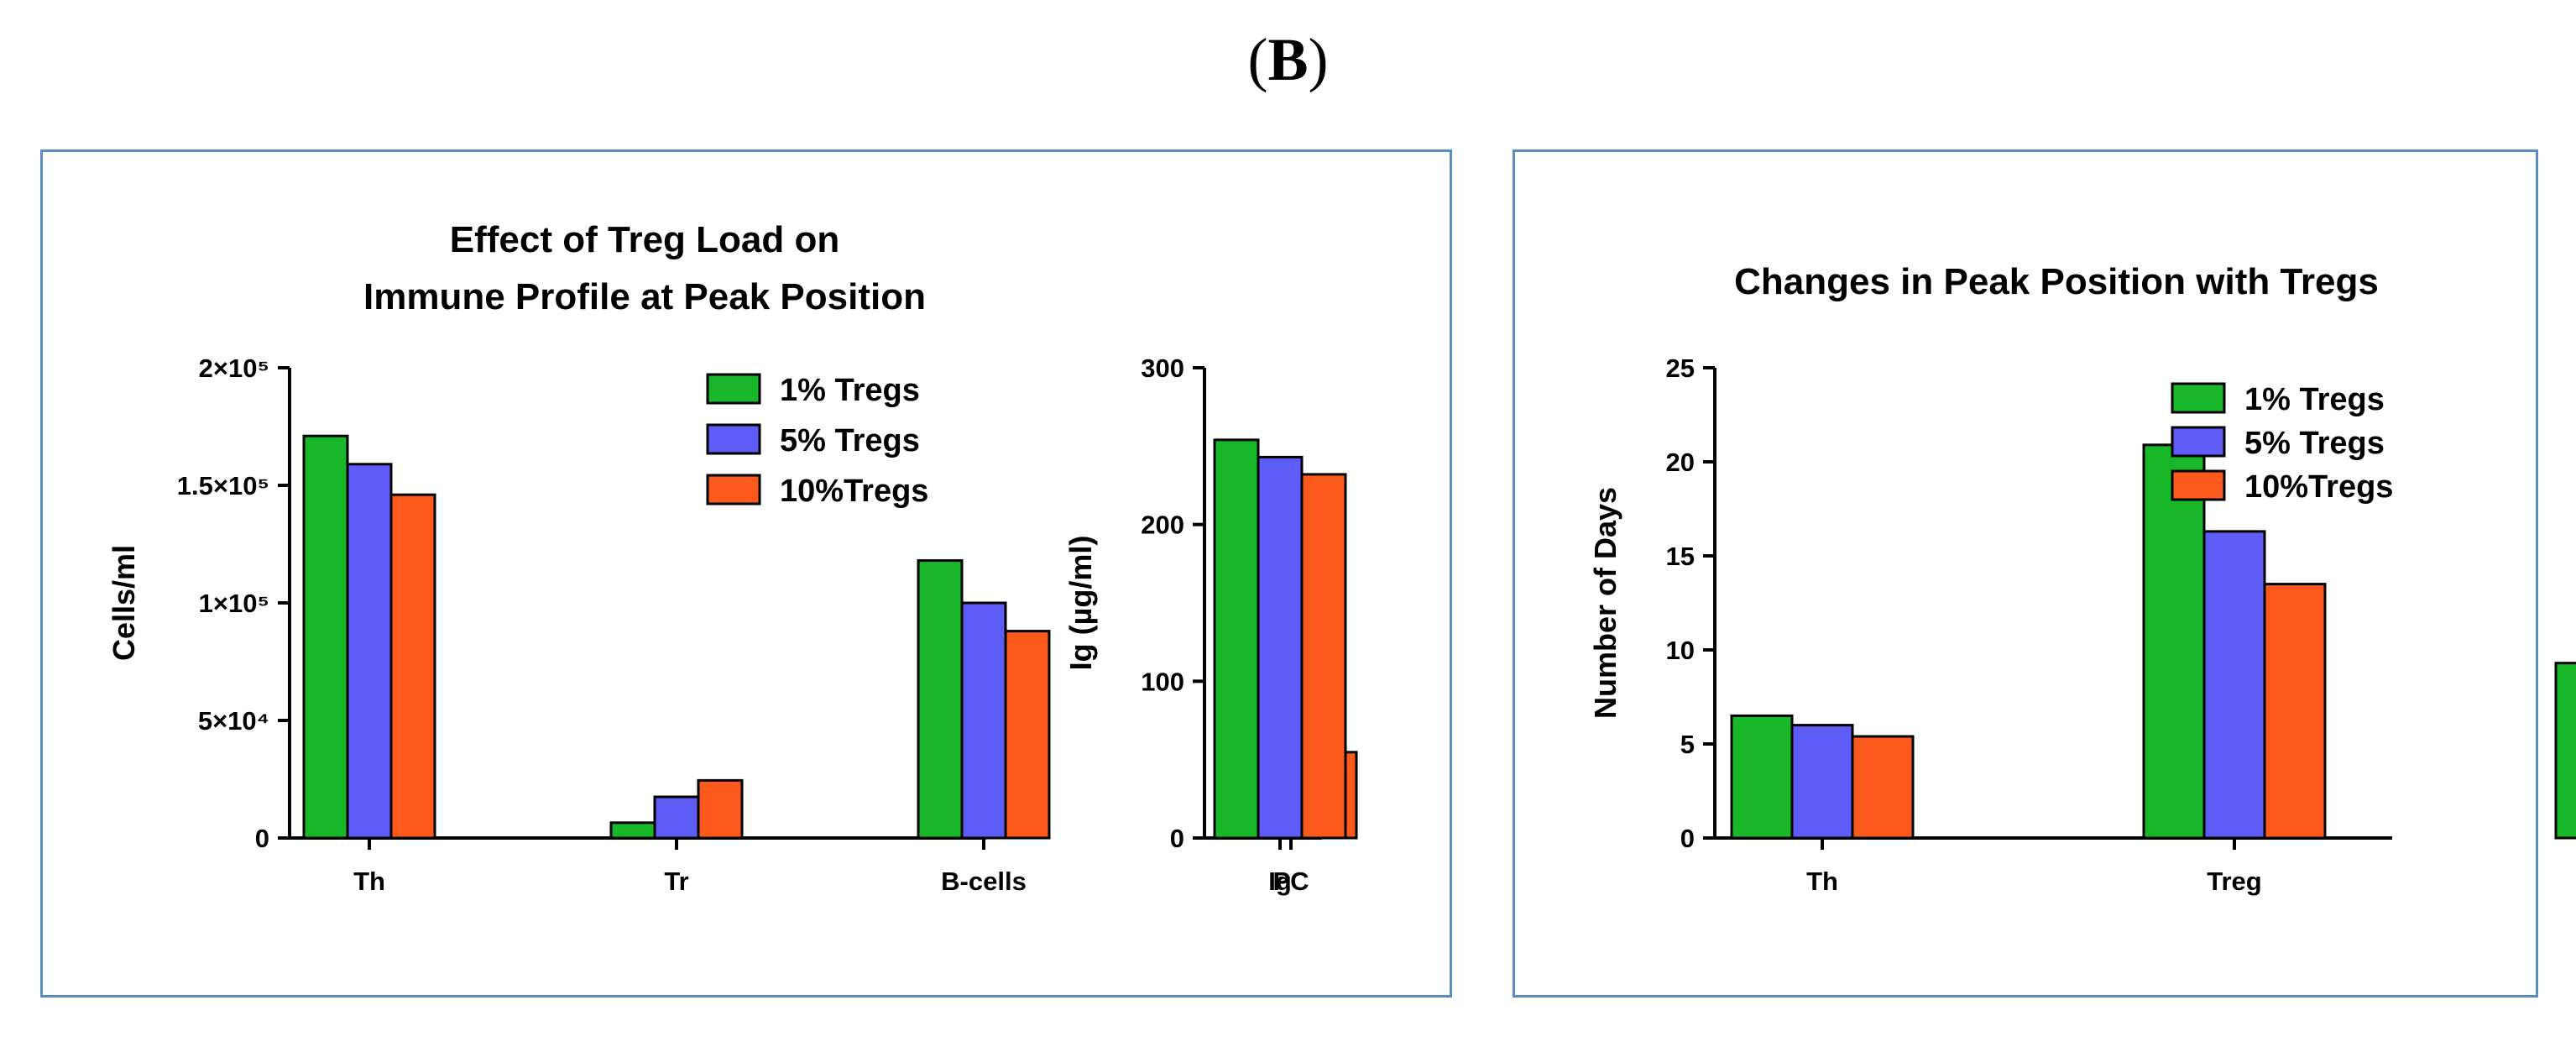  What do you see at coordinates (1680, 650) in the screenshot?
I see `days-y-tick-label: 10` at bounding box center [1680, 650].